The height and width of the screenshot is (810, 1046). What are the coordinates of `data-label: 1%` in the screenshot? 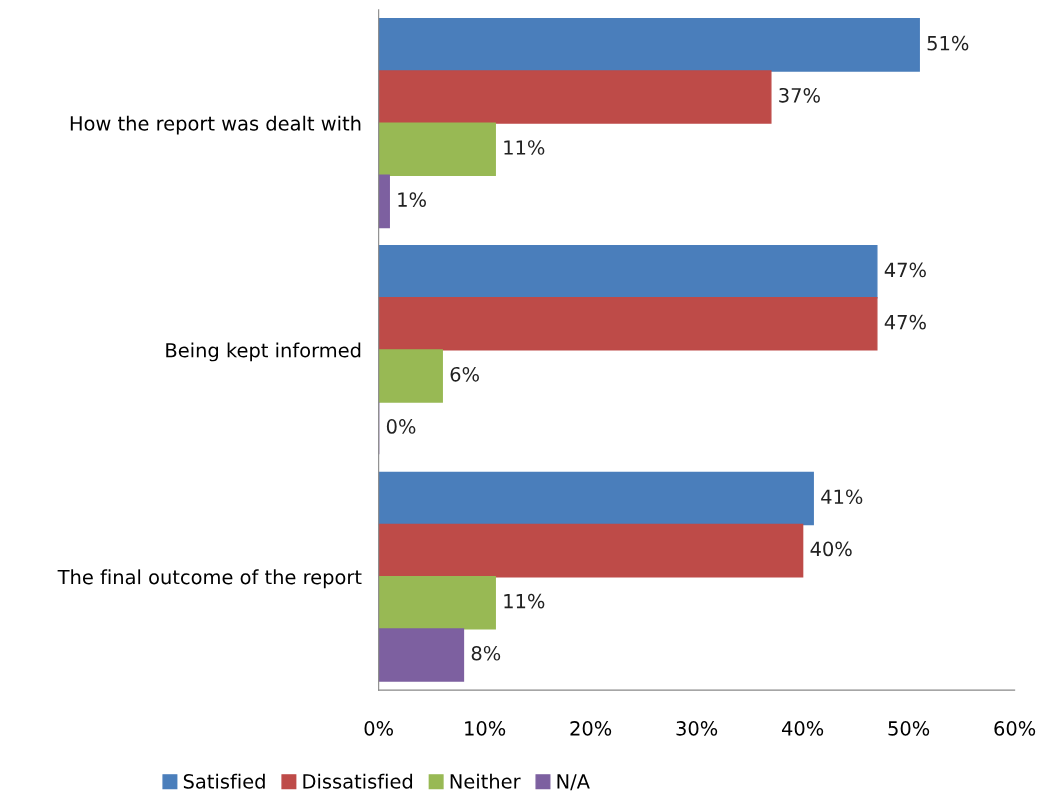 It's located at (412, 200).